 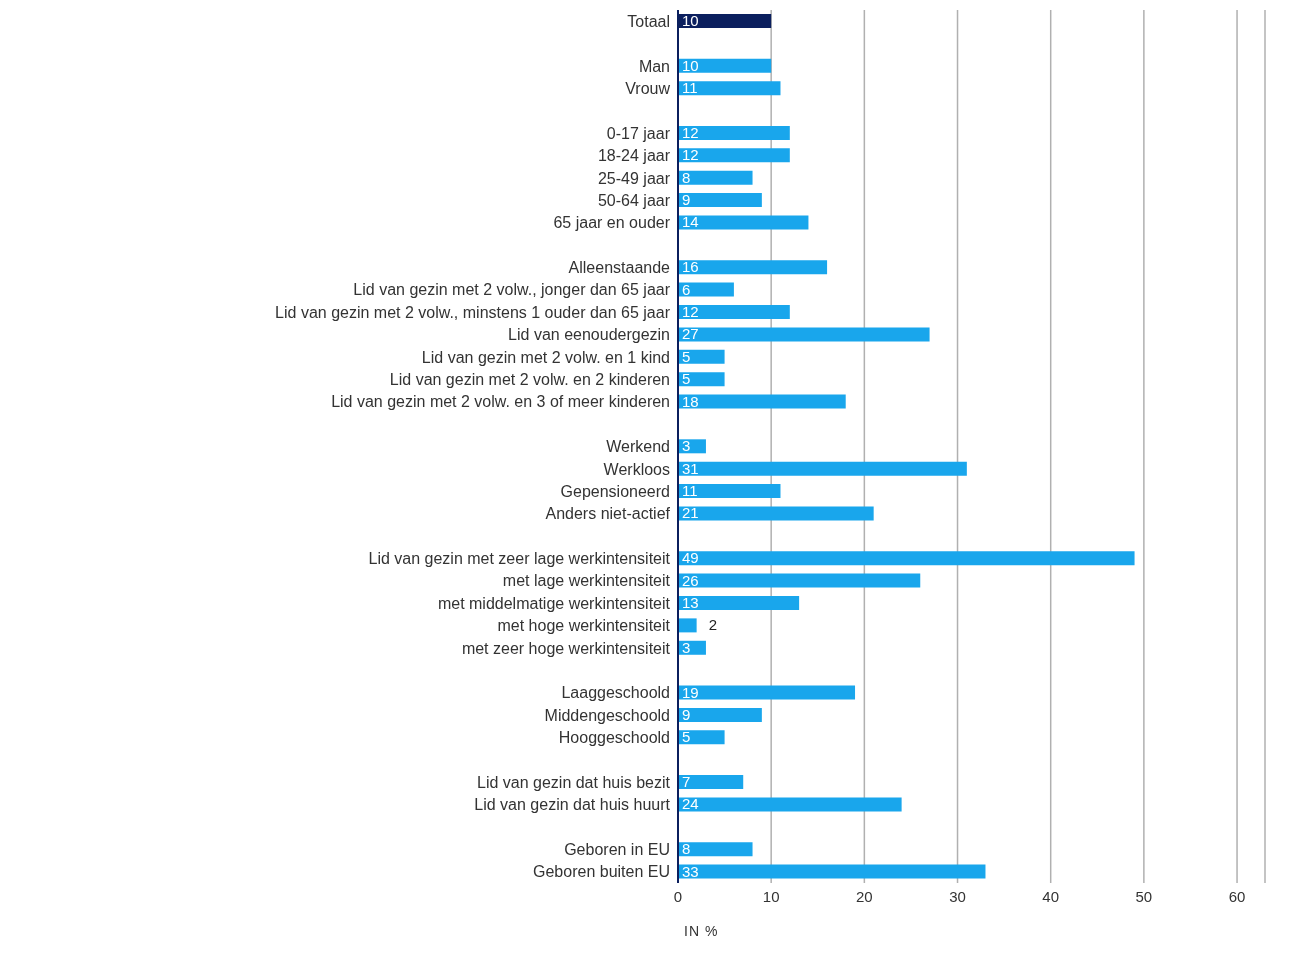 I want to click on y-tick-label: Lid van gezin met 2 volw., minstens 1 ouder dan 65 jaar, so click(x=473, y=312).